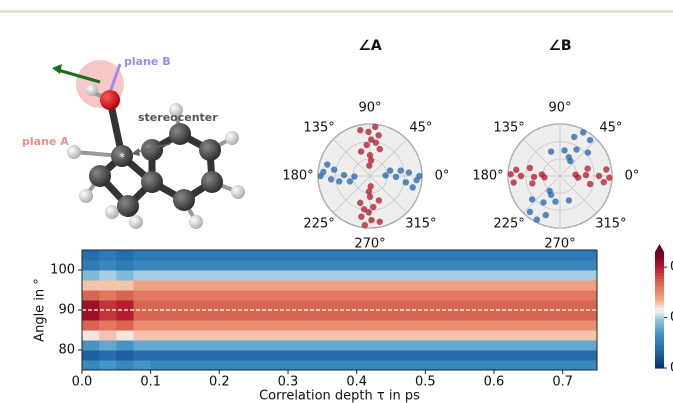 The image size is (673, 403). What do you see at coordinates (57, 69) in the screenshot?
I see `arrow-head` at bounding box center [57, 69].